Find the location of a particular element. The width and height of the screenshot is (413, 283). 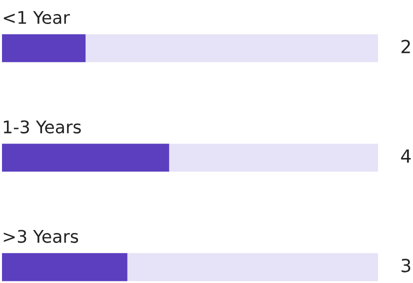

y-tick-label: <1 Year is located at coordinates (37, 17).